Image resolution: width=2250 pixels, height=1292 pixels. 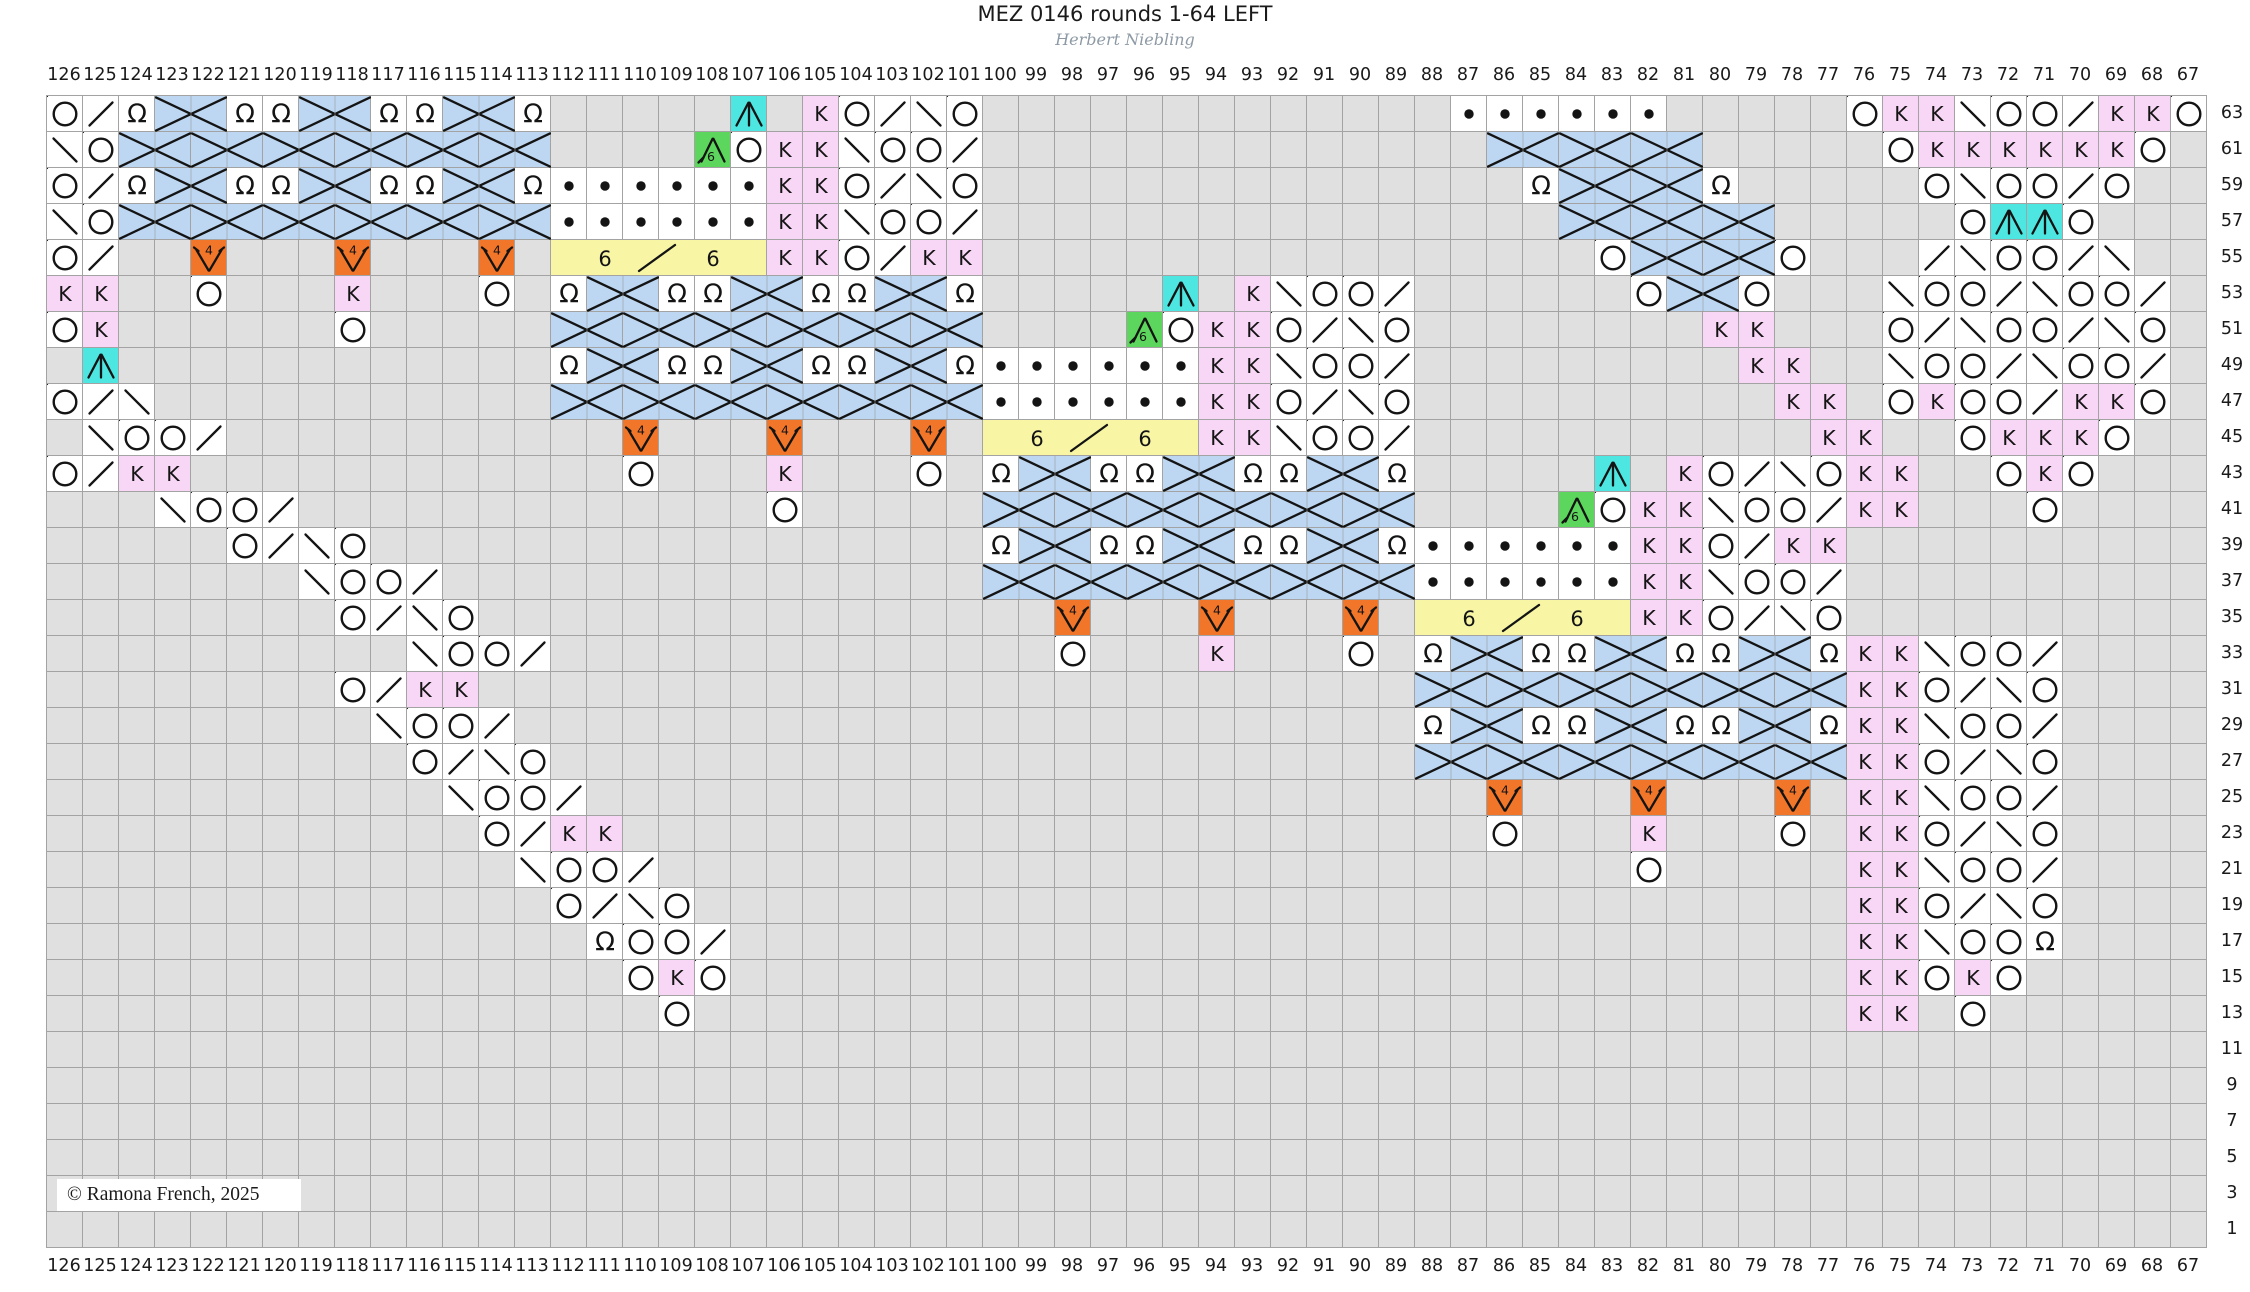 I want to click on column-label-110: 110, so click(x=640, y=1266).